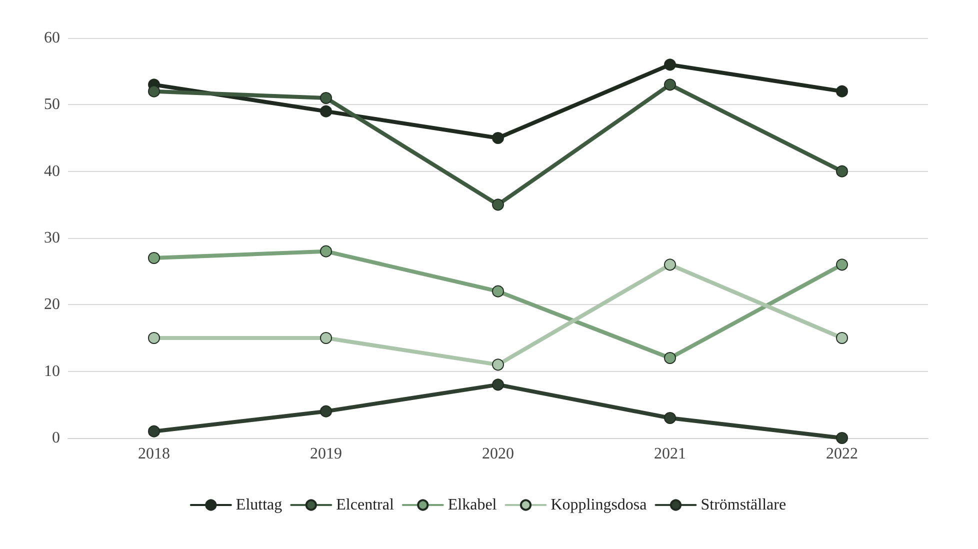 The image size is (978, 549). I want to click on legend-label: Kopplingsdosa, so click(598, 505).